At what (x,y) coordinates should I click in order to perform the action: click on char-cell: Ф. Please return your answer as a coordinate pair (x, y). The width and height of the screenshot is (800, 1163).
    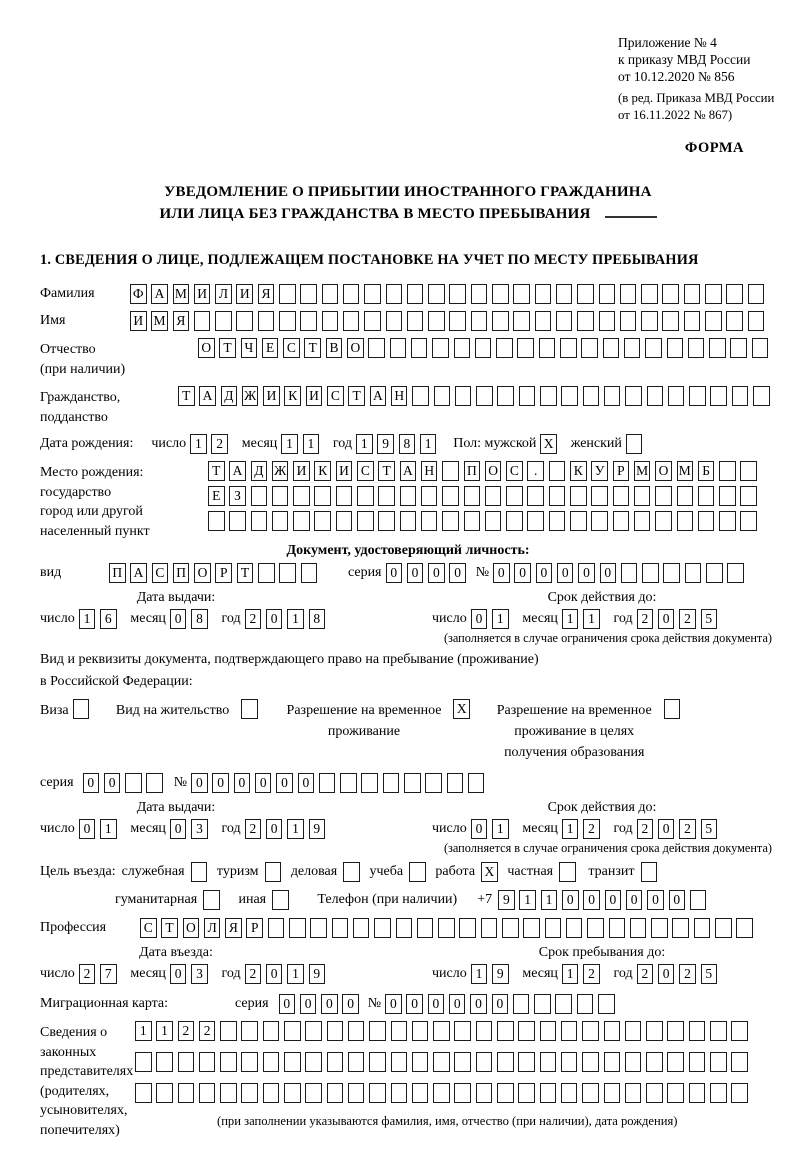
    Looking at the image, I should click on (138, 294).